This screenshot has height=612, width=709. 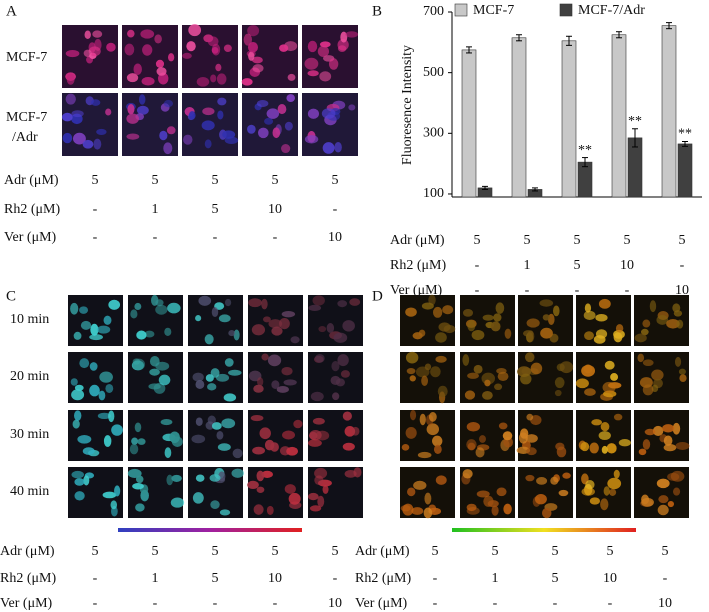 I want to click on y-tick-label: 100, so click(x=433, y=193).